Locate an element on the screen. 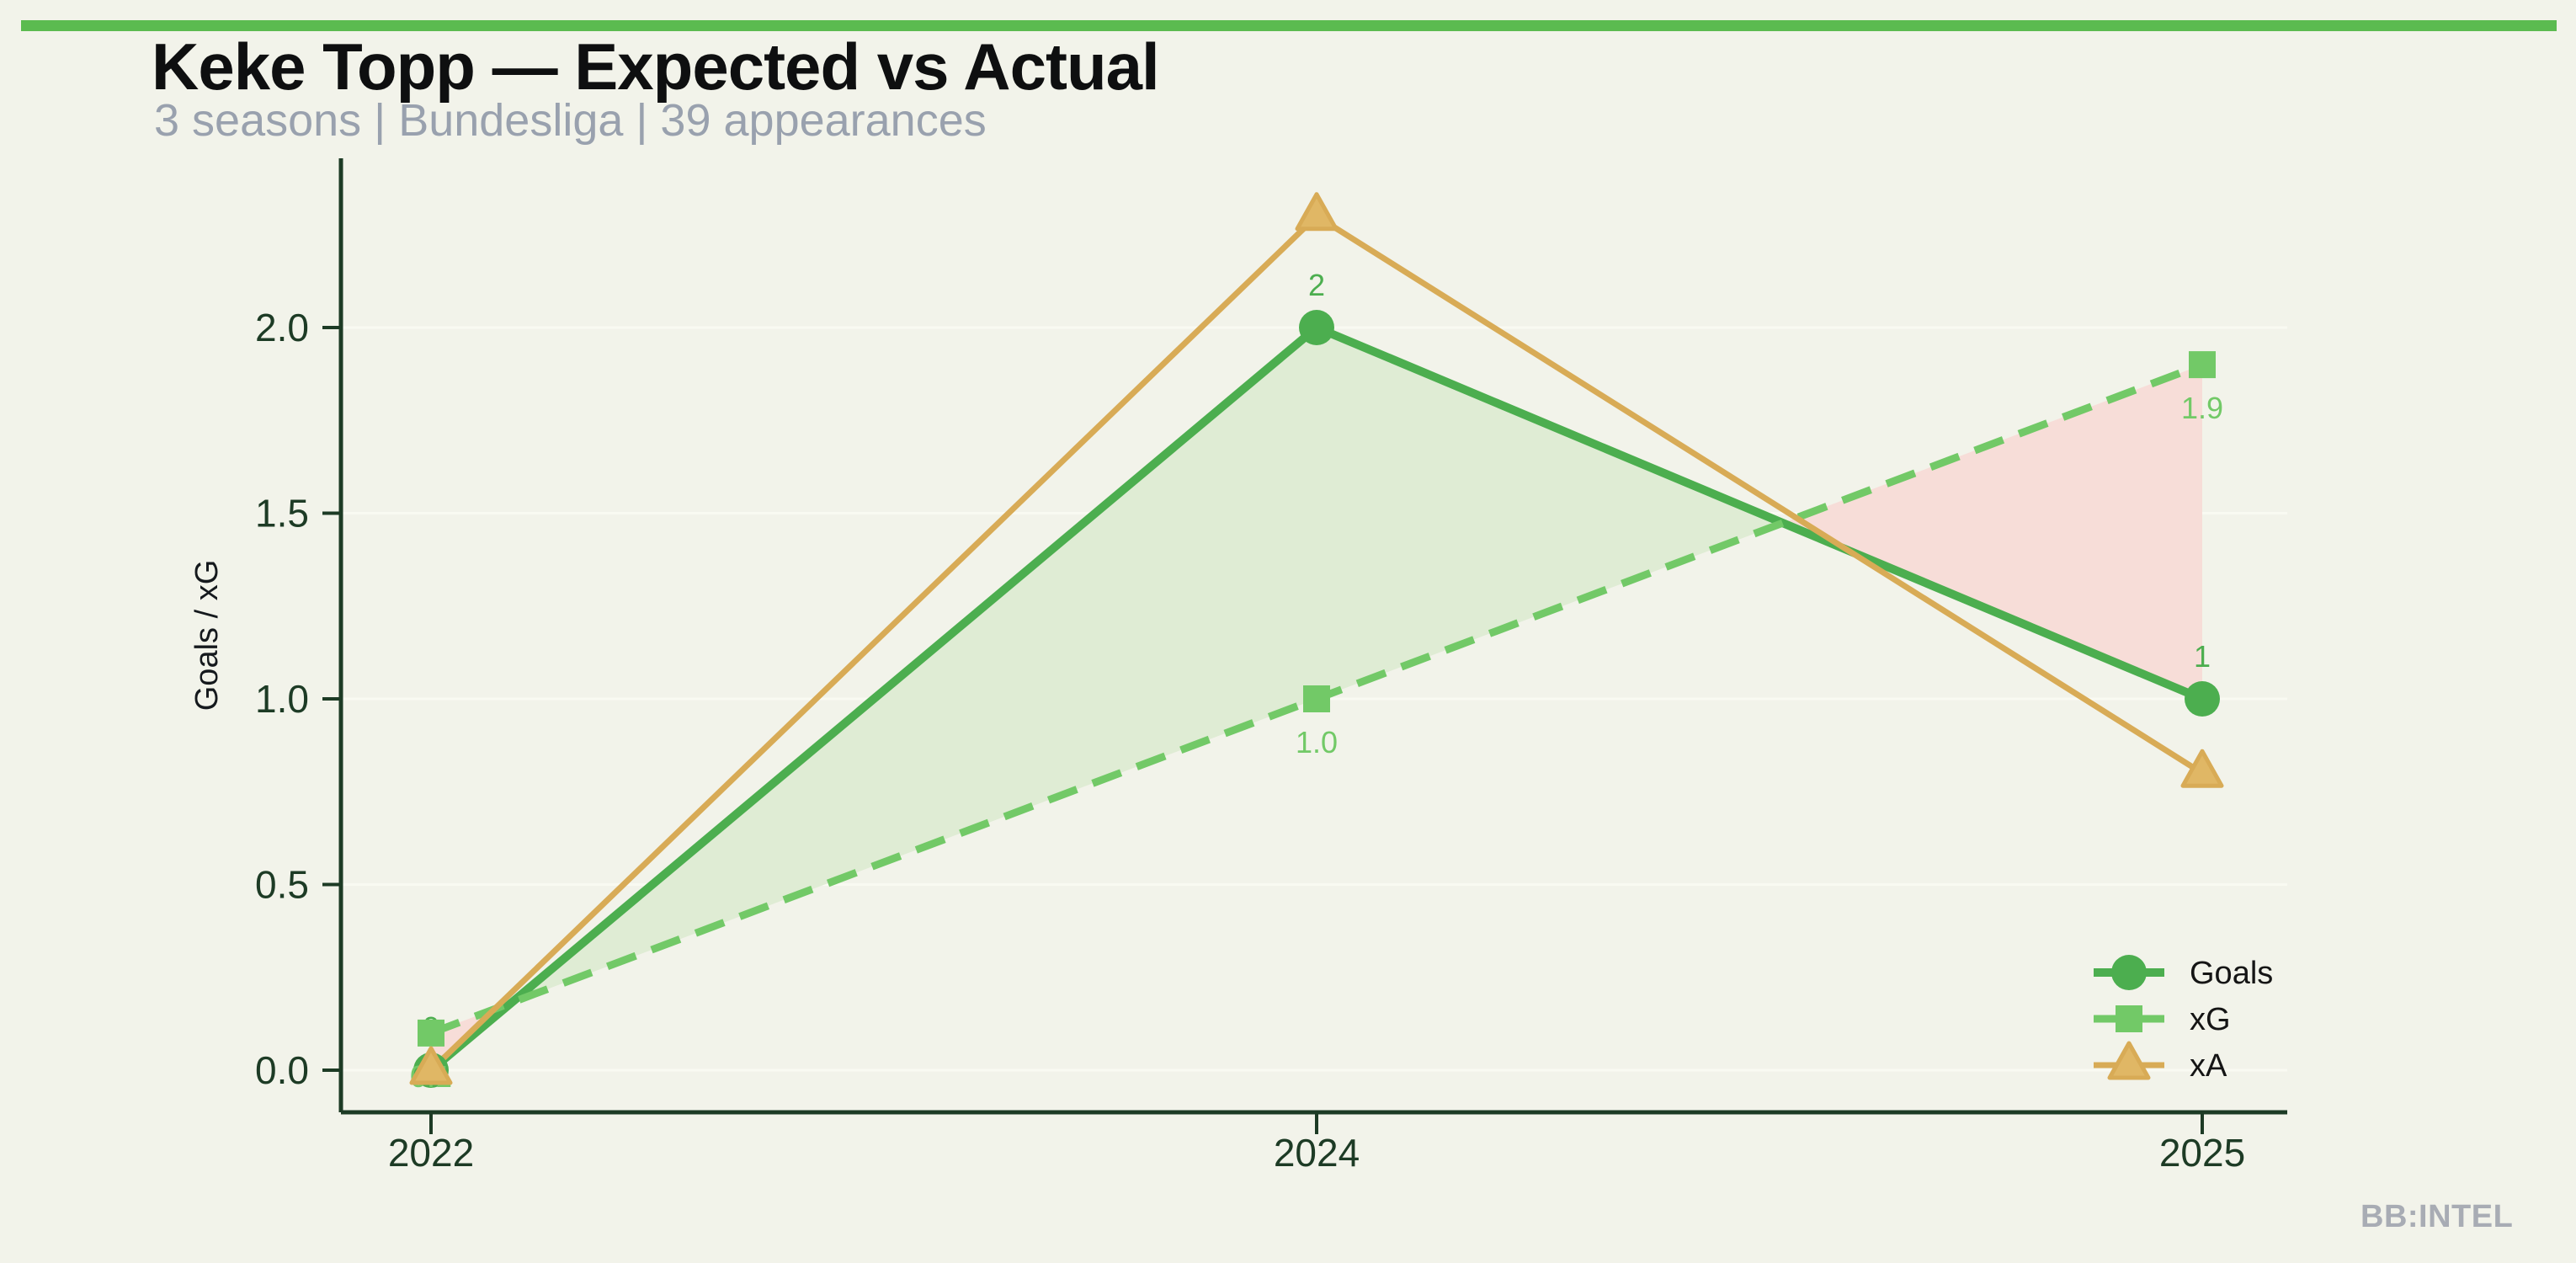 The width and height of the screenshot is (2576, 1263). goals-marker-2024 is located at coordinates (1316, 327).